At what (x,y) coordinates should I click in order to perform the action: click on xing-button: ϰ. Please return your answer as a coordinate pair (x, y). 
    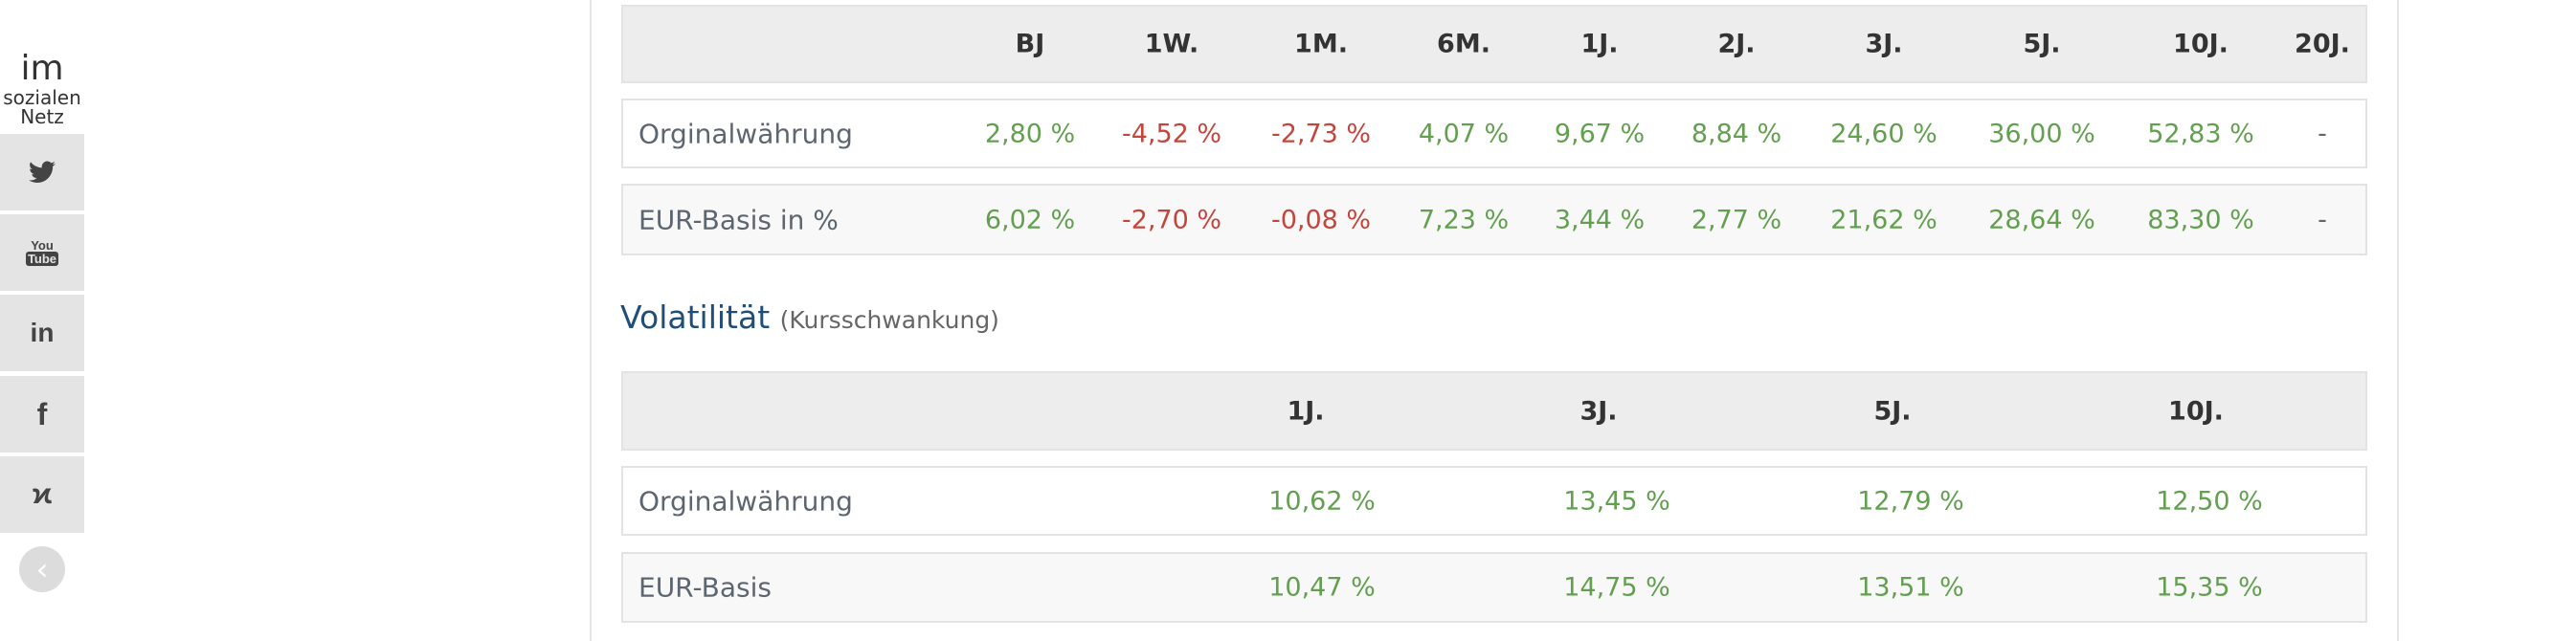
    Looking at the image, I should click on (42, 494).